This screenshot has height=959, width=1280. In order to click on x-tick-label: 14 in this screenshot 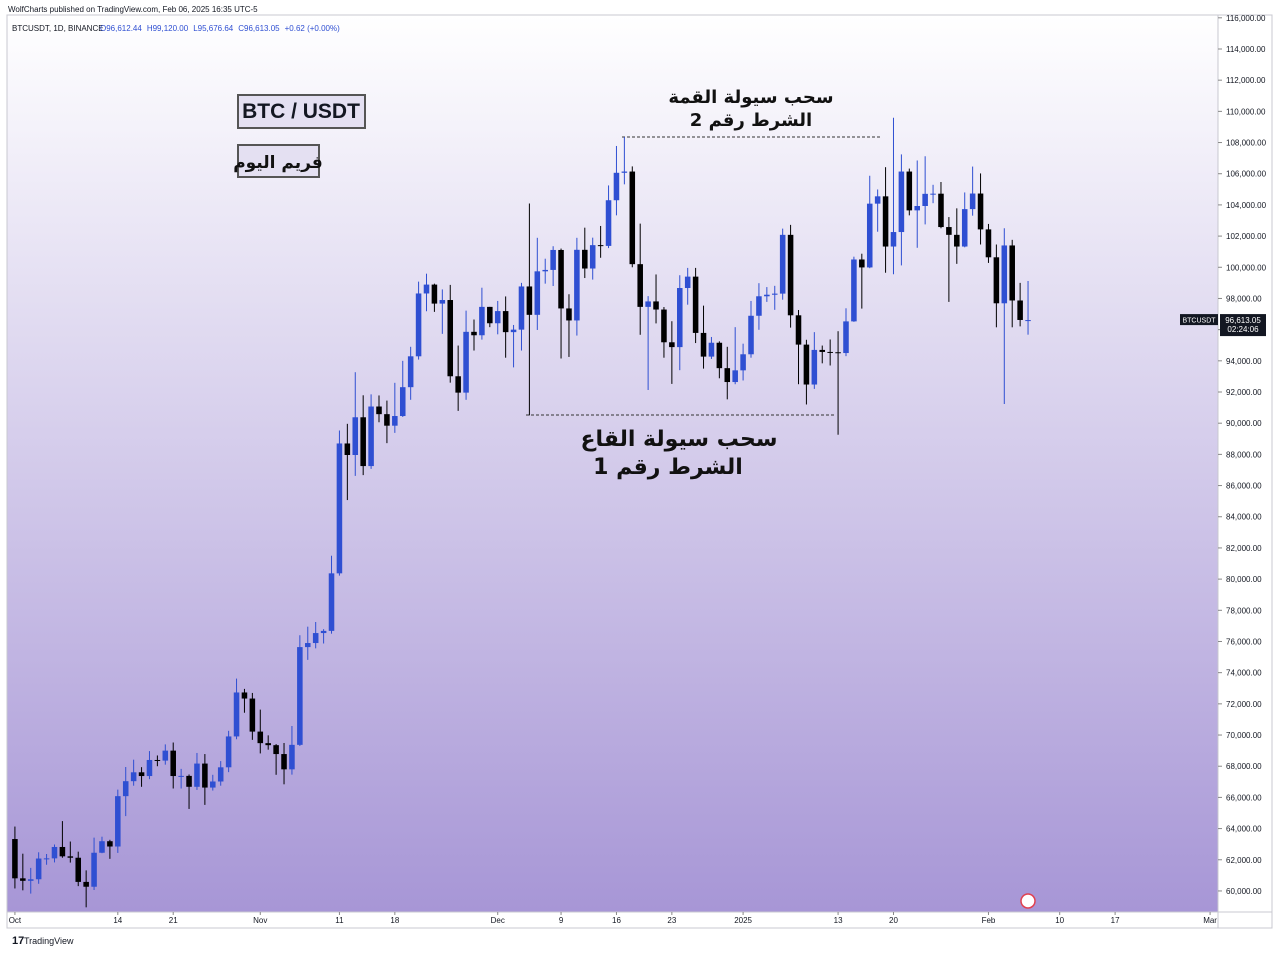, I will do `click(117, 920)`.